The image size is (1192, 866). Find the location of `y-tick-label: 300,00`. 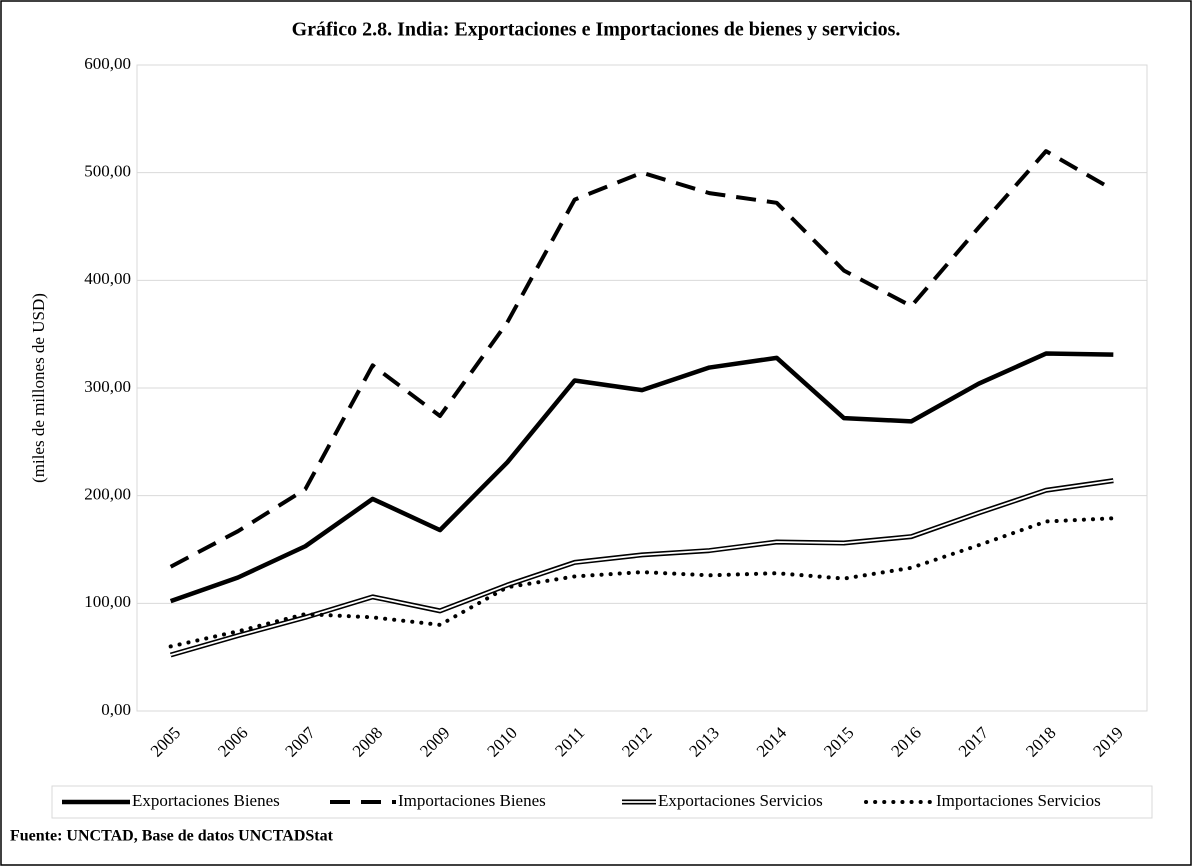

y-tick-label: 300,00 is located at coordinates (107, 386).